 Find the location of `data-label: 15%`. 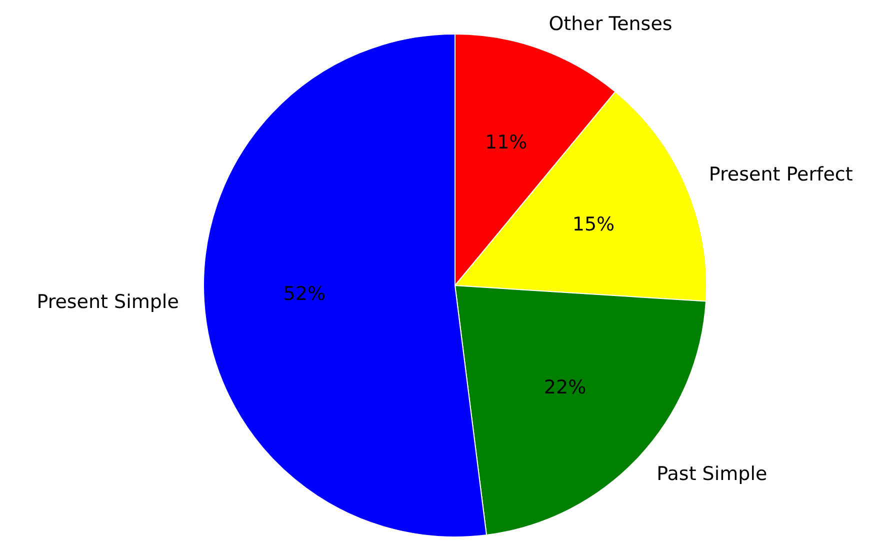

data-label: 15% is located at coordinates (593, 225).